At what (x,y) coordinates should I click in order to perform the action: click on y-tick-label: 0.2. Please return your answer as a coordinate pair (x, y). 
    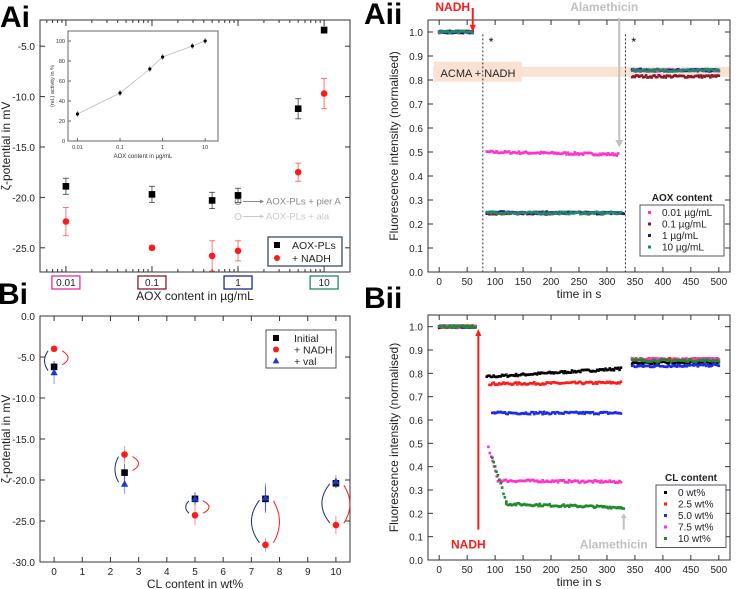
    Looking at the image, I should click on (416, 225).